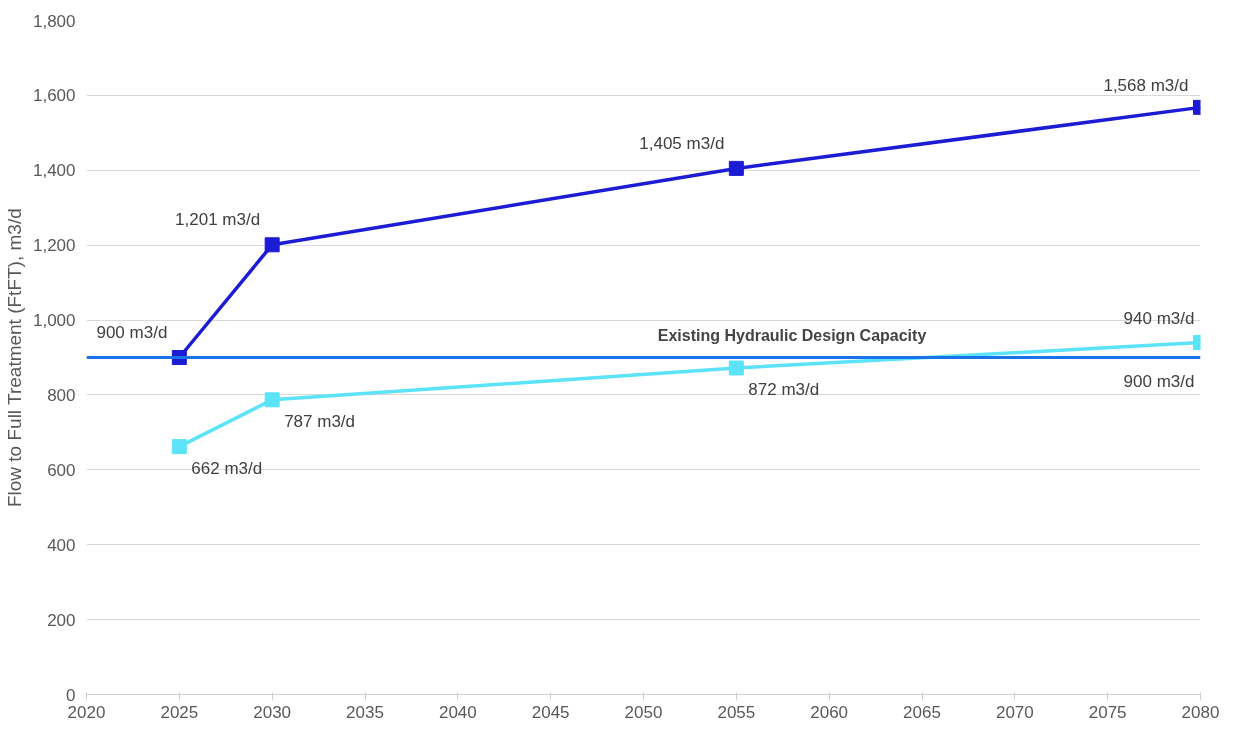 The height and width of the screenshot is (729, 1239). I want to click on y-tick-label: 800, so click(61, 395).